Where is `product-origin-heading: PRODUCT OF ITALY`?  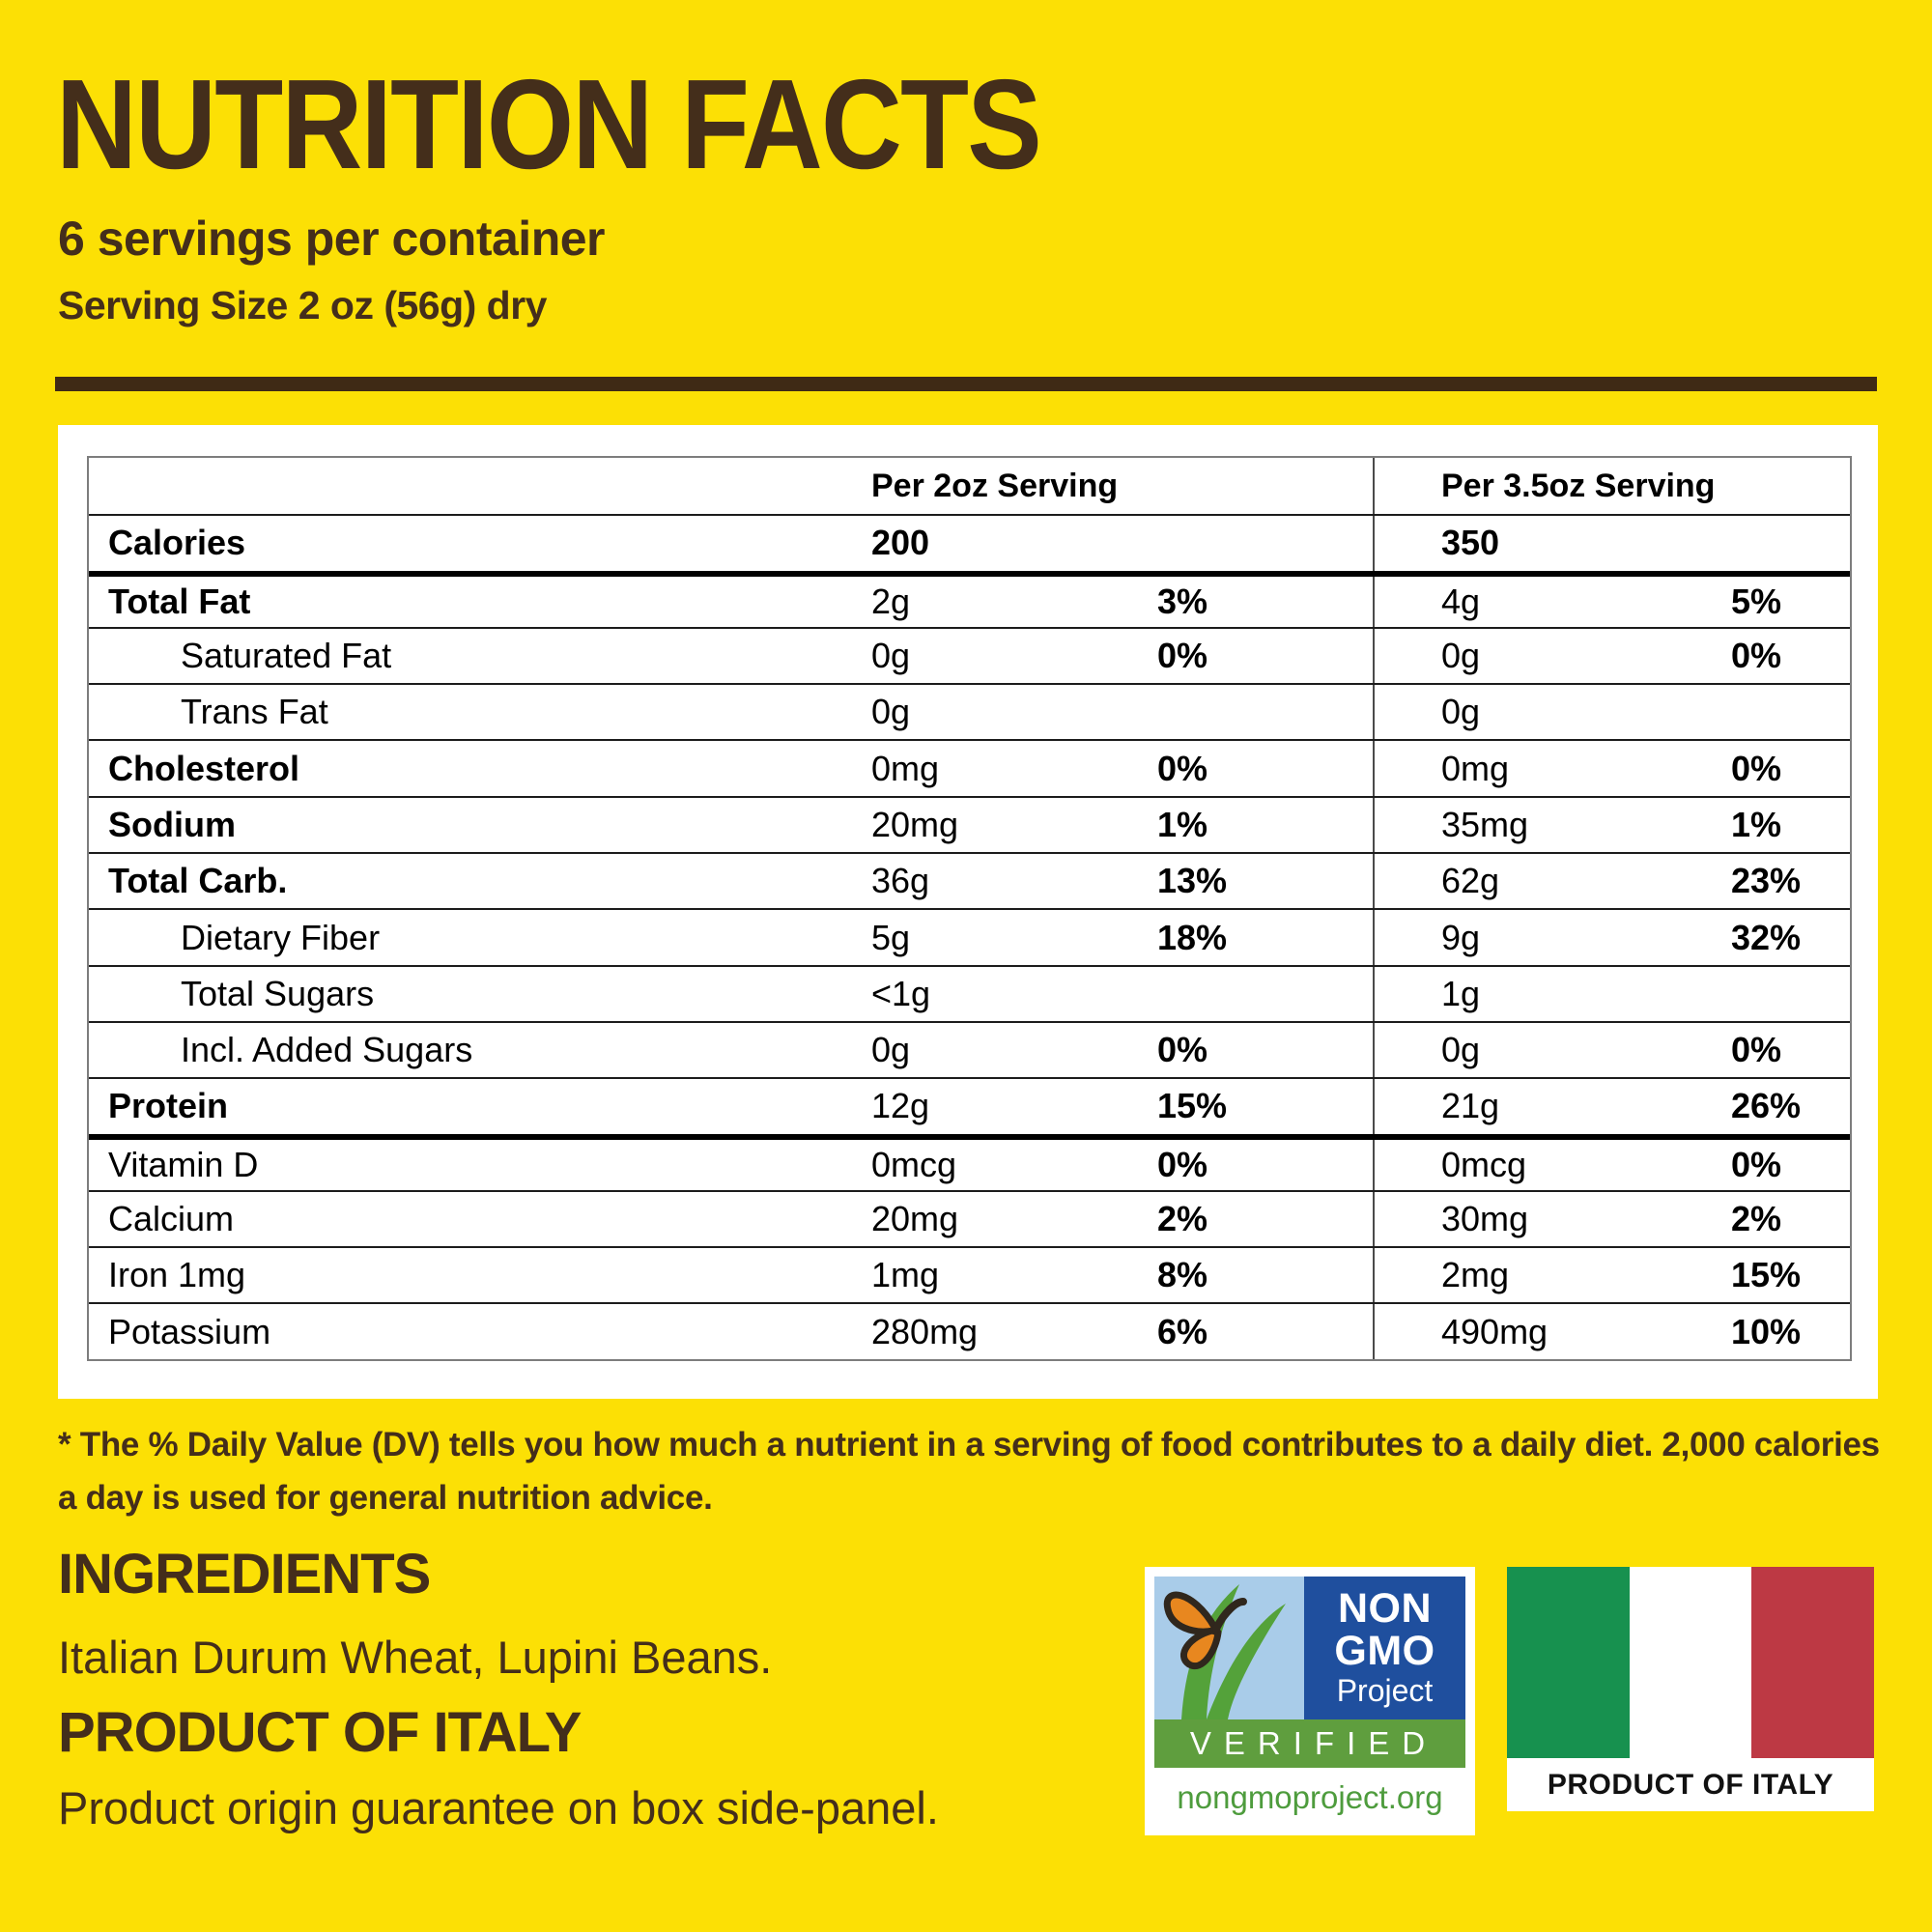 product-origin-heading: PRODUCT OF ITALY is located at coordinates (320, 1732).